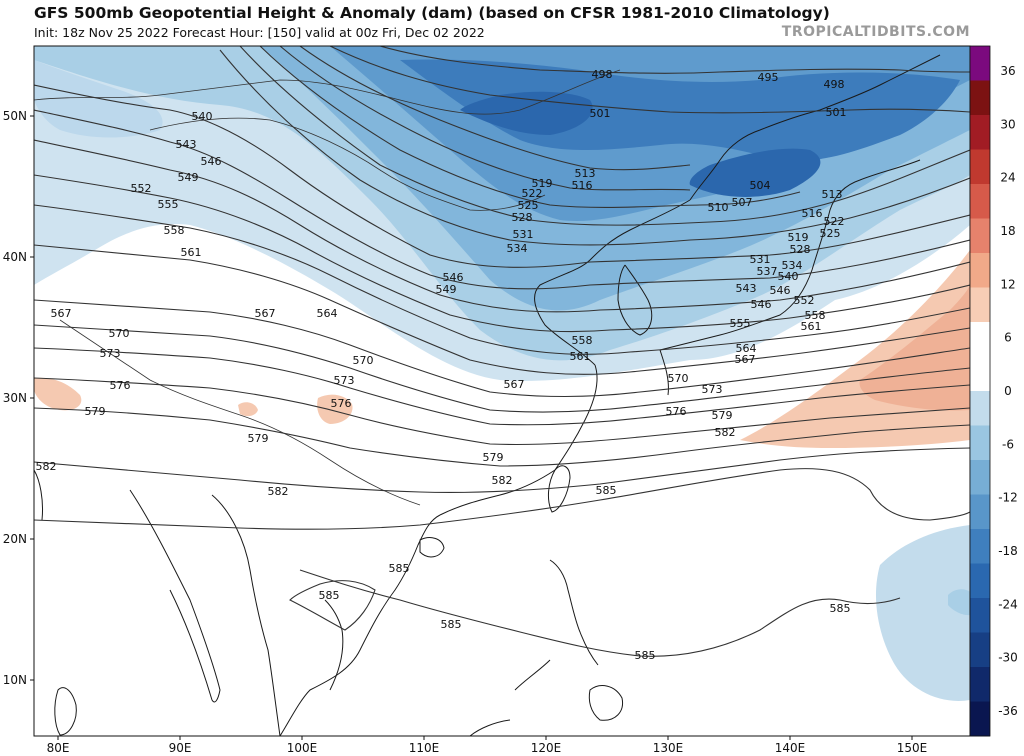 This screenshot has width=1024, height=756. Describe the element at coordinates (347, 164) in the screenshot. I see `border-mongolia` at that location.